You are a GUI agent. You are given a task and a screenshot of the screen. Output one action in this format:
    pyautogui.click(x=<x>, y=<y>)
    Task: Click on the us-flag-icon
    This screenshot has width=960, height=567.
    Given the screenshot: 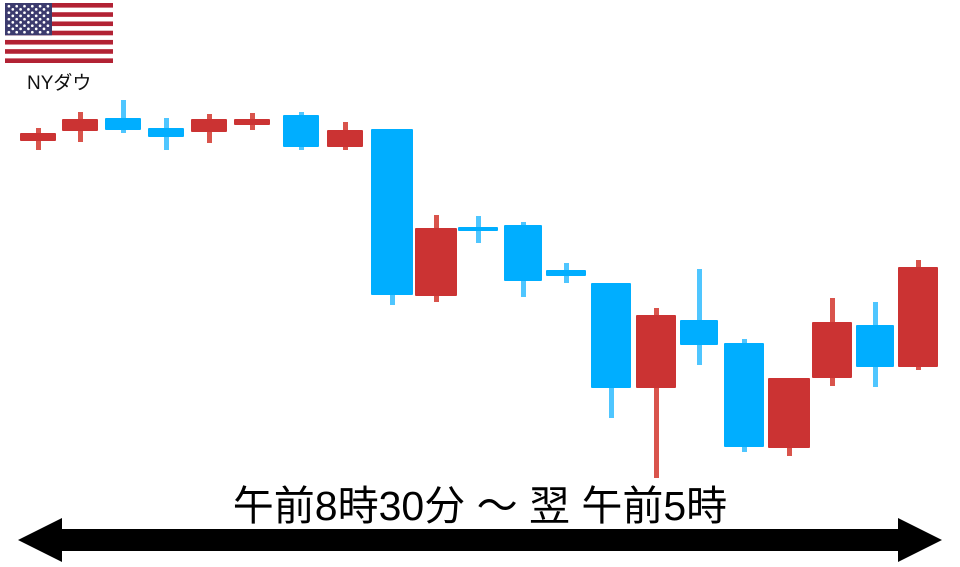 What is the action you would take?
    pyautogui.click(x=59, y=33)
    